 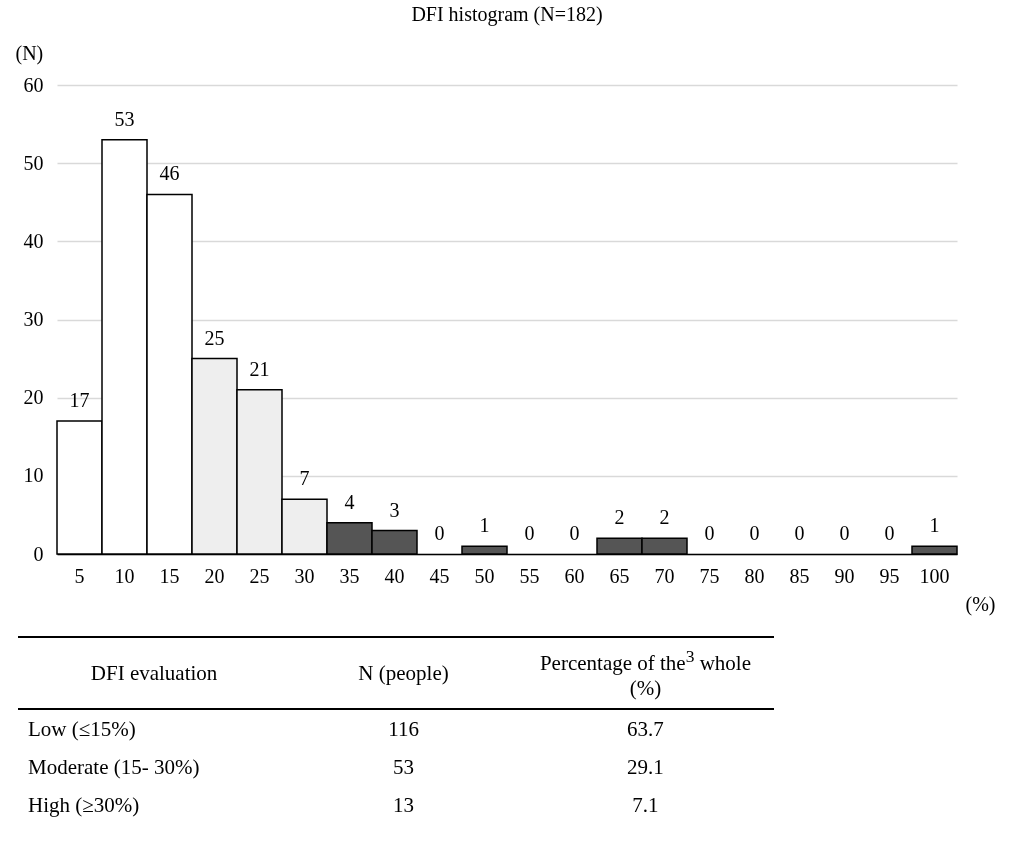 I want to click on text: 53, so click(x=404, y=767).